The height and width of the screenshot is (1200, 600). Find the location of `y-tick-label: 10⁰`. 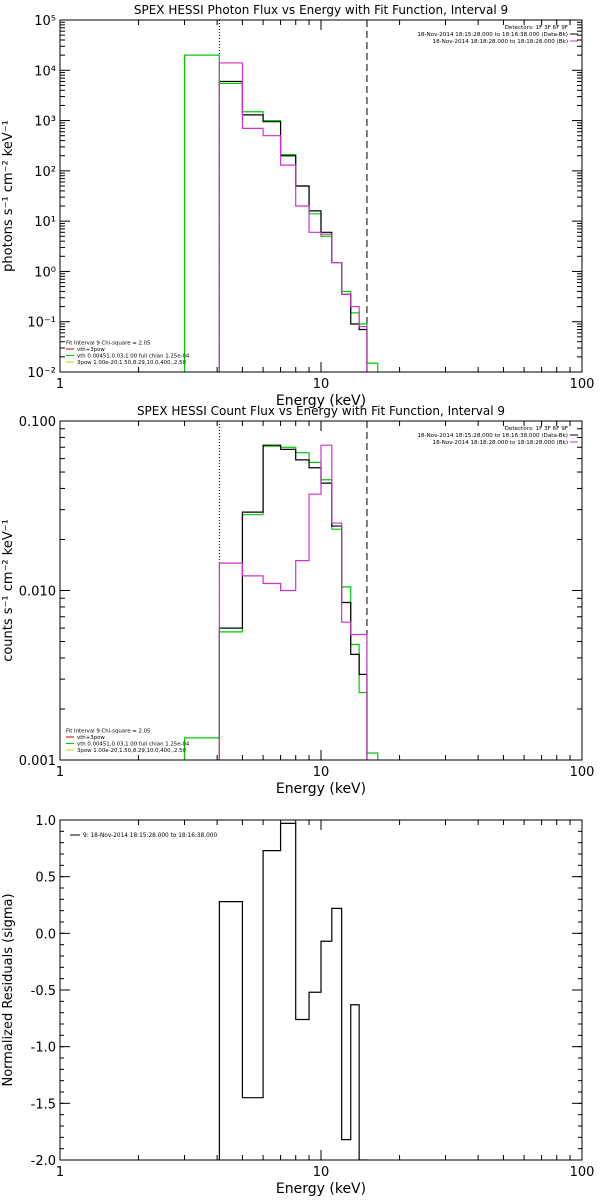

y-tick-label: 10⁰ is located at coordinates (45, 272).